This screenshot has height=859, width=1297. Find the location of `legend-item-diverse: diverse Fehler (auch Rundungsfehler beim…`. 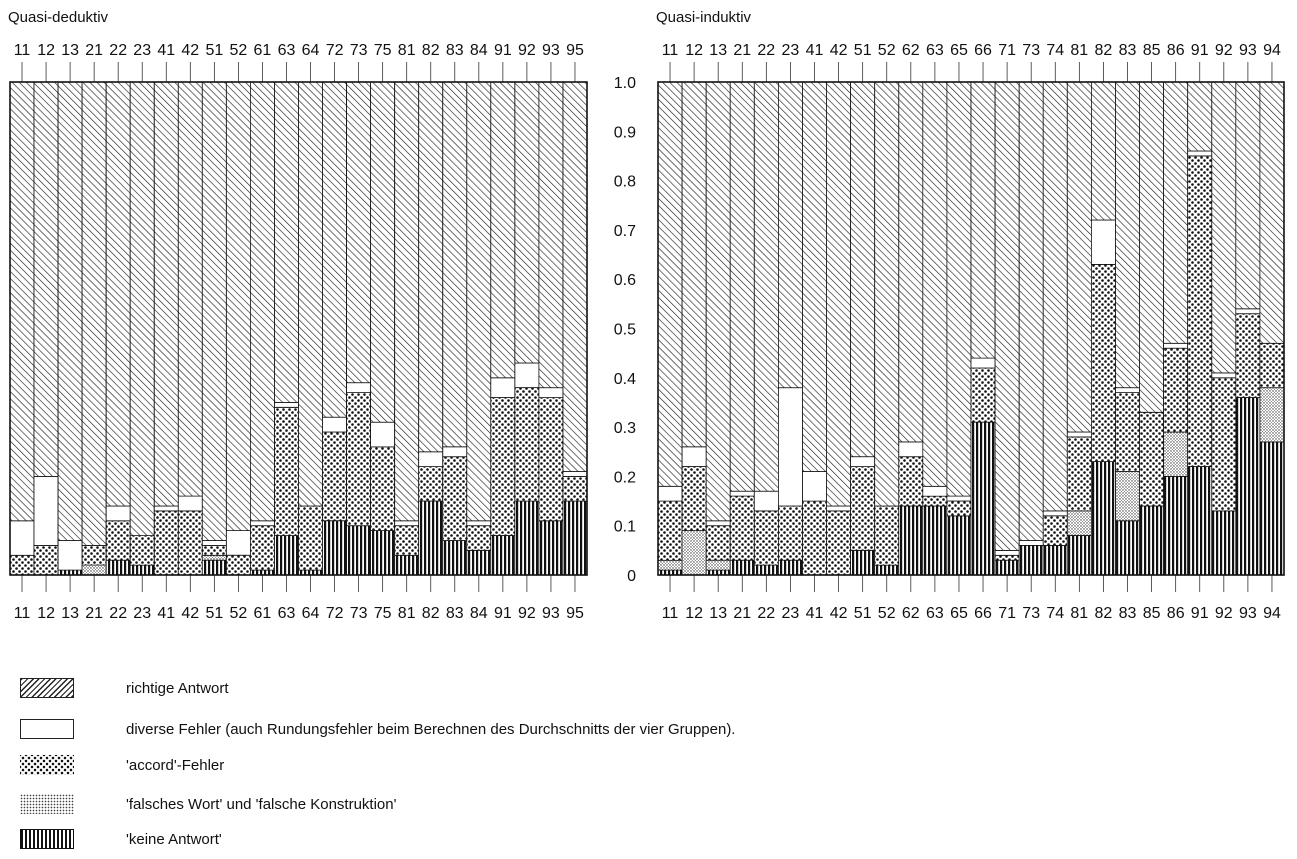

legend-item-diverse: diverse Fehler (auch Rundungsfehler beim… is located at coordinates (377, 729).